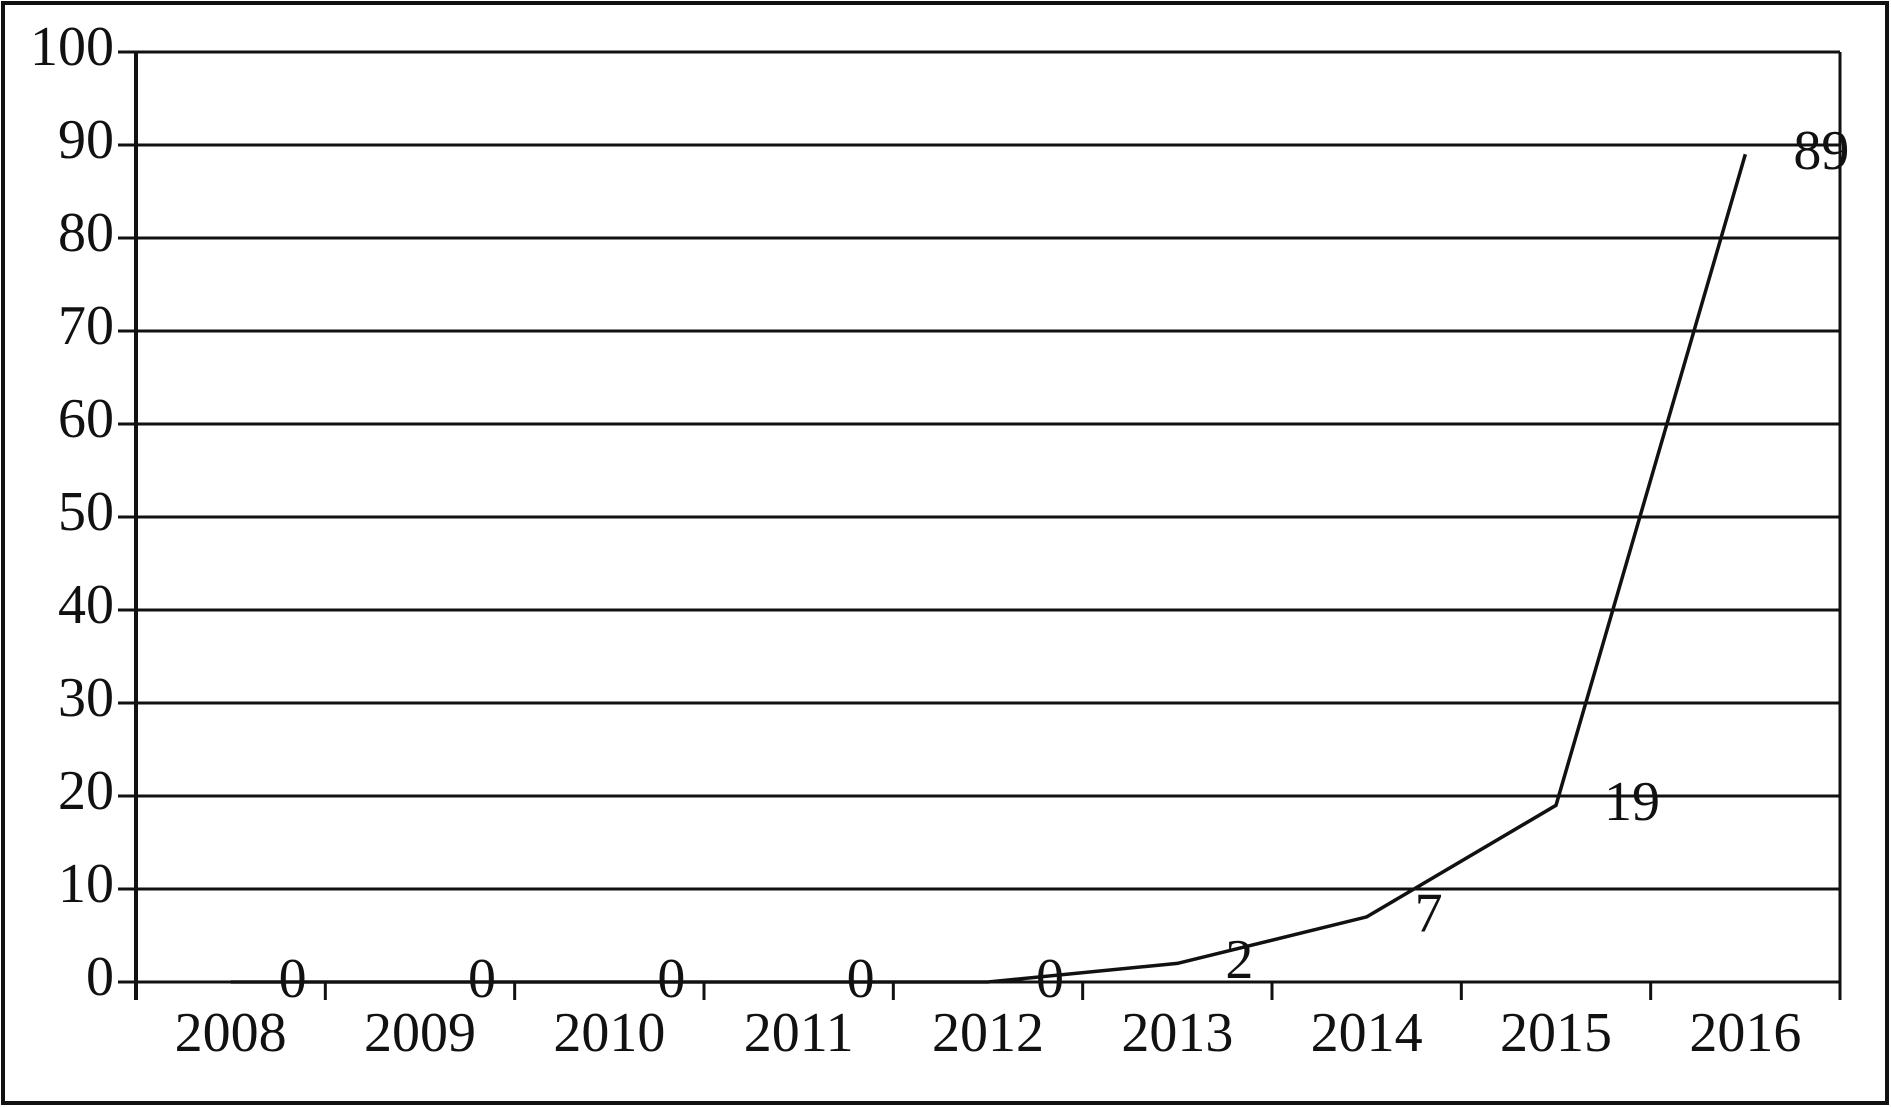 This screenshot has height=1107, width=1891. What do you see at coordinates (1632, 802) in the screenshot?
I see `data-label: 19` at bounding box center [1632, 802].